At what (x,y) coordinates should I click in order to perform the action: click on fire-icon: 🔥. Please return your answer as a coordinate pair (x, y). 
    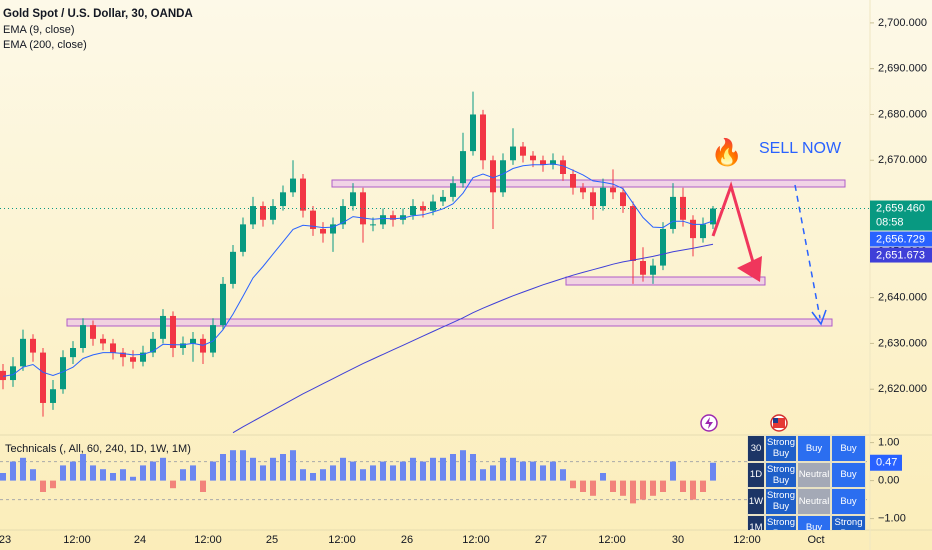
    Looking at the image, I should click on (727, 152).